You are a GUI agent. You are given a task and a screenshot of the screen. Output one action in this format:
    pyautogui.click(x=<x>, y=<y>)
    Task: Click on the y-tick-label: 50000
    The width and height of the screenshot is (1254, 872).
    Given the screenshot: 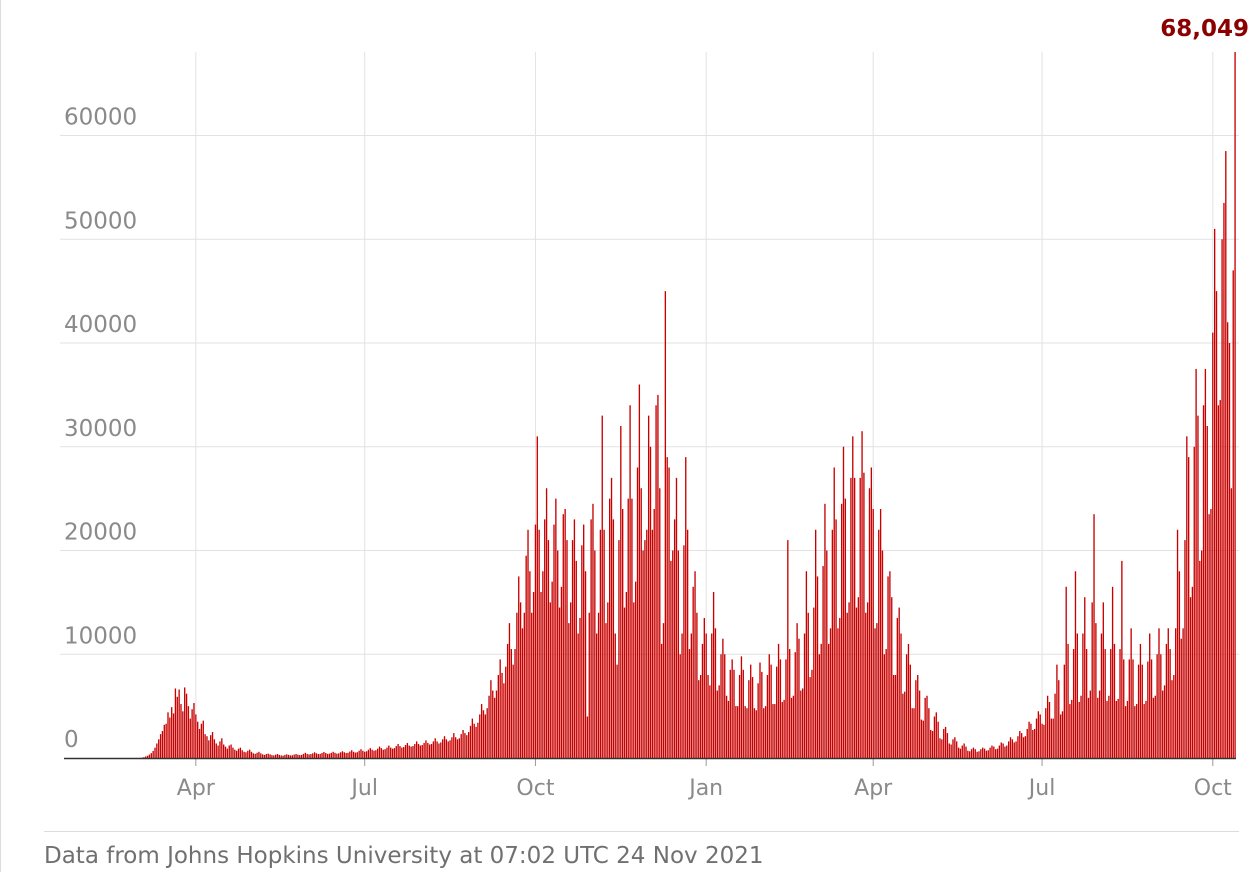 What is the action you would take?
    pyautogui.click(x=100, y=221)
    